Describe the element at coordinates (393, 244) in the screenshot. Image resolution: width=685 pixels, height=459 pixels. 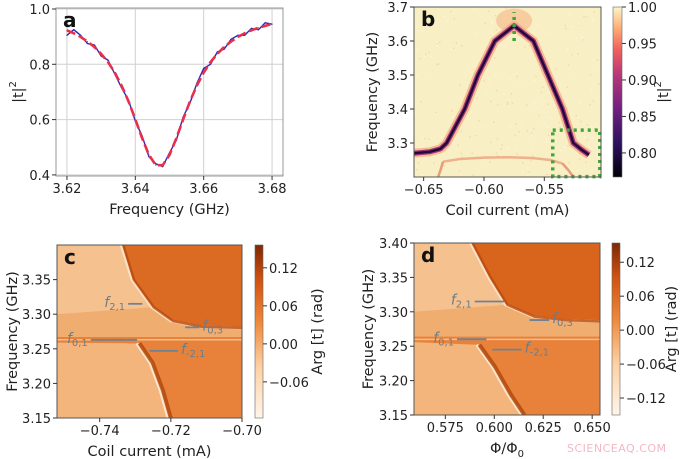
I see `y-tick-label: 3.40` at that location.